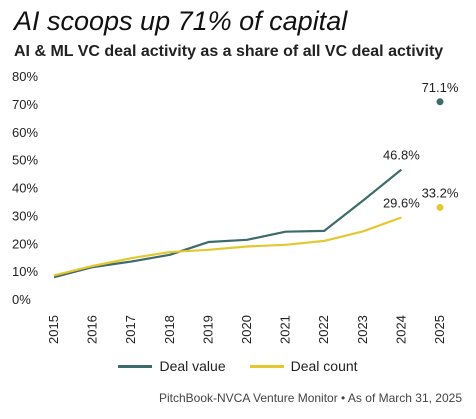  Describe the element at coordinates (25, 243) in the screenshot. I see `y-tick-label: 20%` at that location.